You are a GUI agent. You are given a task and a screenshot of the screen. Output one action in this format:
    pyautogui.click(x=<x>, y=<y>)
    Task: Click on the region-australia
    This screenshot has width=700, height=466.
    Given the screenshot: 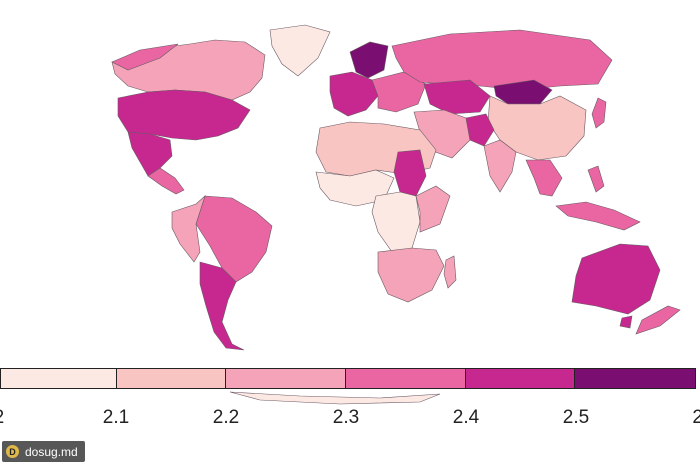 What is the action you would take?
    pyautogui.click(x=616, y=279)
    